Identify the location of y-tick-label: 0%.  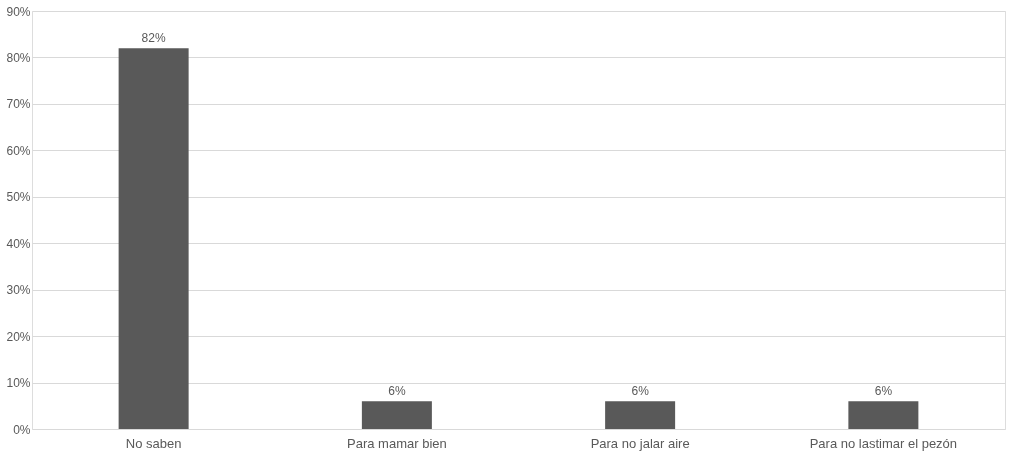
(22, 429).